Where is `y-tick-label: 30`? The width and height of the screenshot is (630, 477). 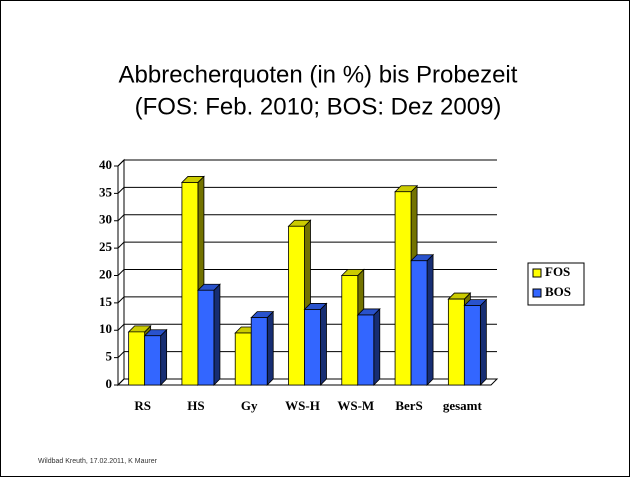 y-tick-label: 30 is located at coordinates (105, 219).